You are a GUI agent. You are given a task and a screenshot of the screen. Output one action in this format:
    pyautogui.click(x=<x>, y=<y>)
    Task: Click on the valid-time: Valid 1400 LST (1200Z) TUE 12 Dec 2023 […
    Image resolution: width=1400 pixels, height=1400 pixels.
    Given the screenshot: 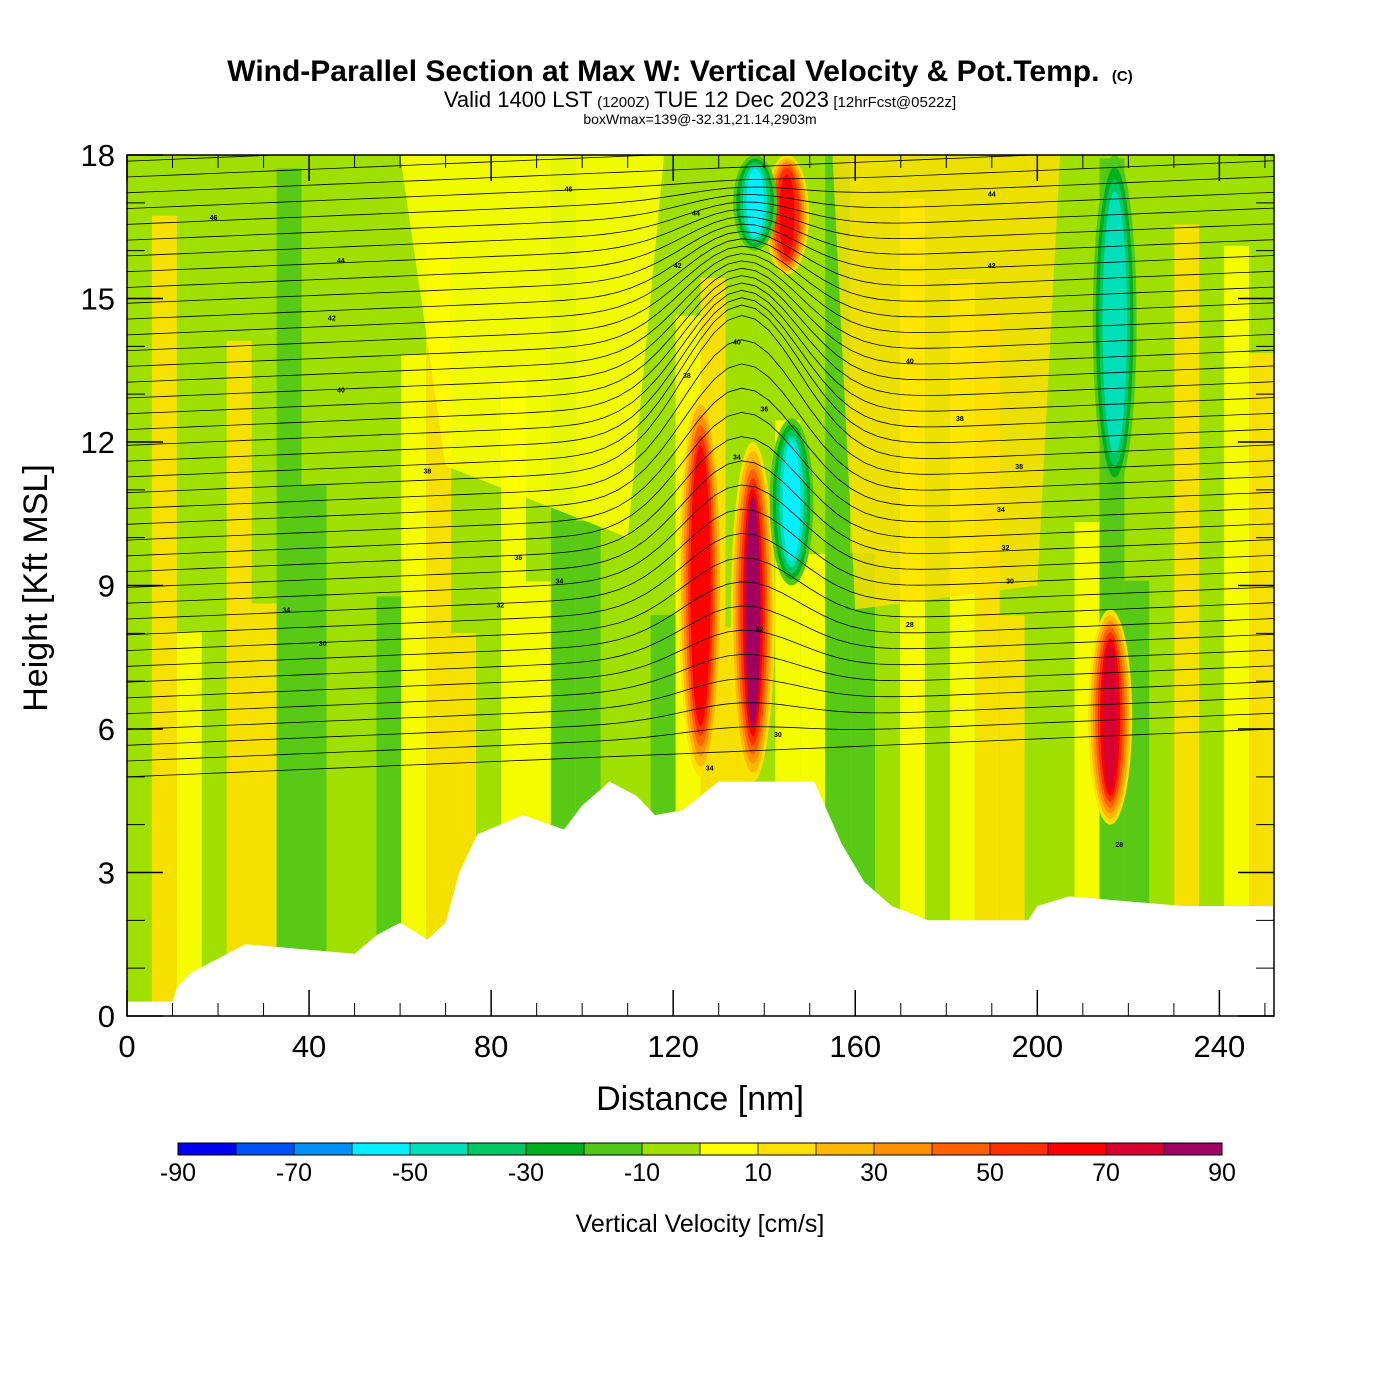 What is the action you would take?
    pyautogui.click(x=700, y=99)
    